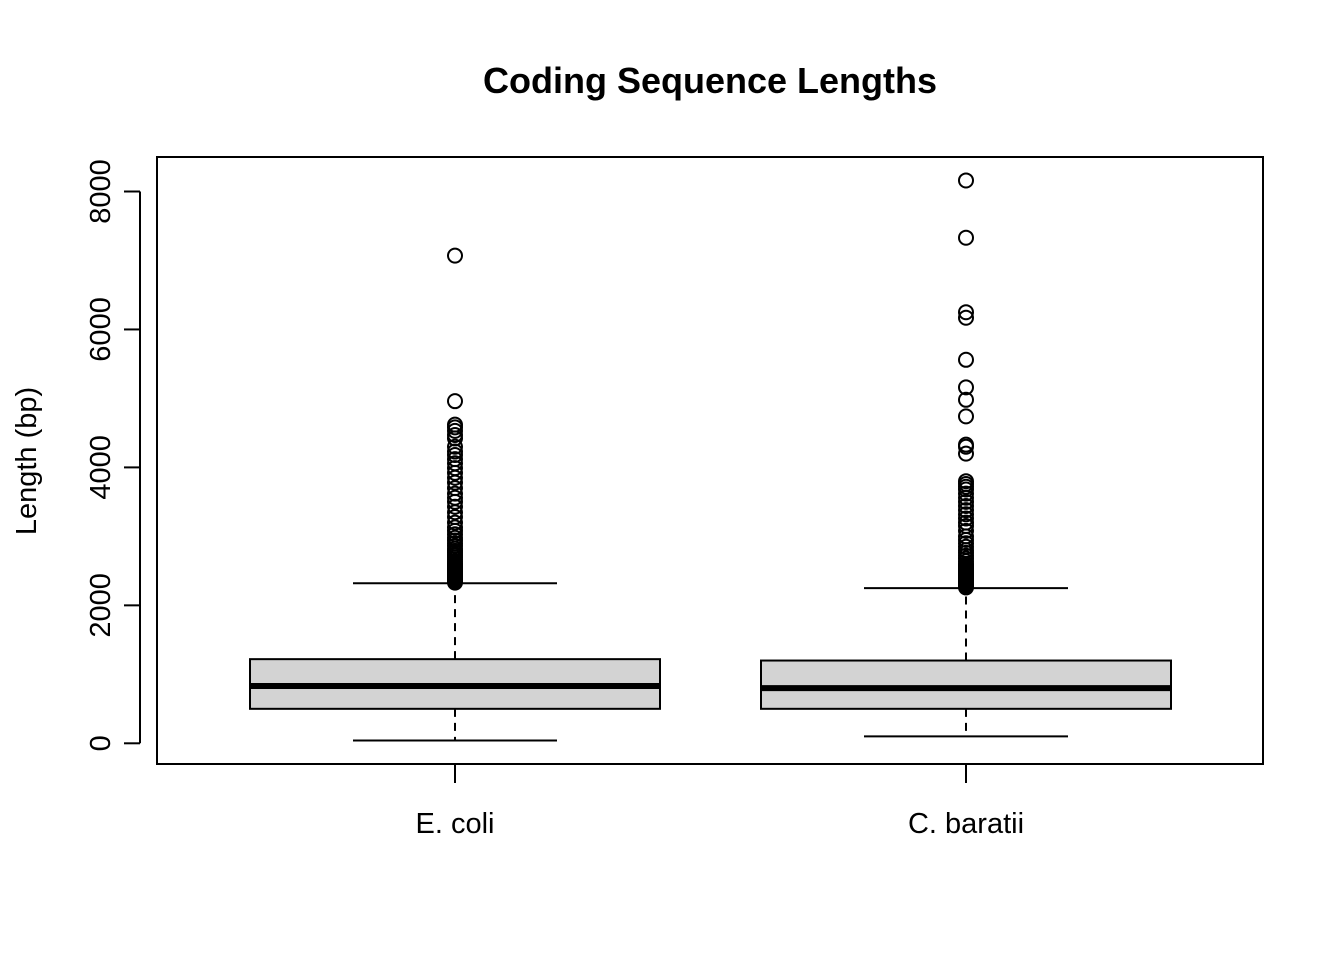 The image size is (1344, 960). I want to click on x-tick-label: E. coli, so click(455, 824).